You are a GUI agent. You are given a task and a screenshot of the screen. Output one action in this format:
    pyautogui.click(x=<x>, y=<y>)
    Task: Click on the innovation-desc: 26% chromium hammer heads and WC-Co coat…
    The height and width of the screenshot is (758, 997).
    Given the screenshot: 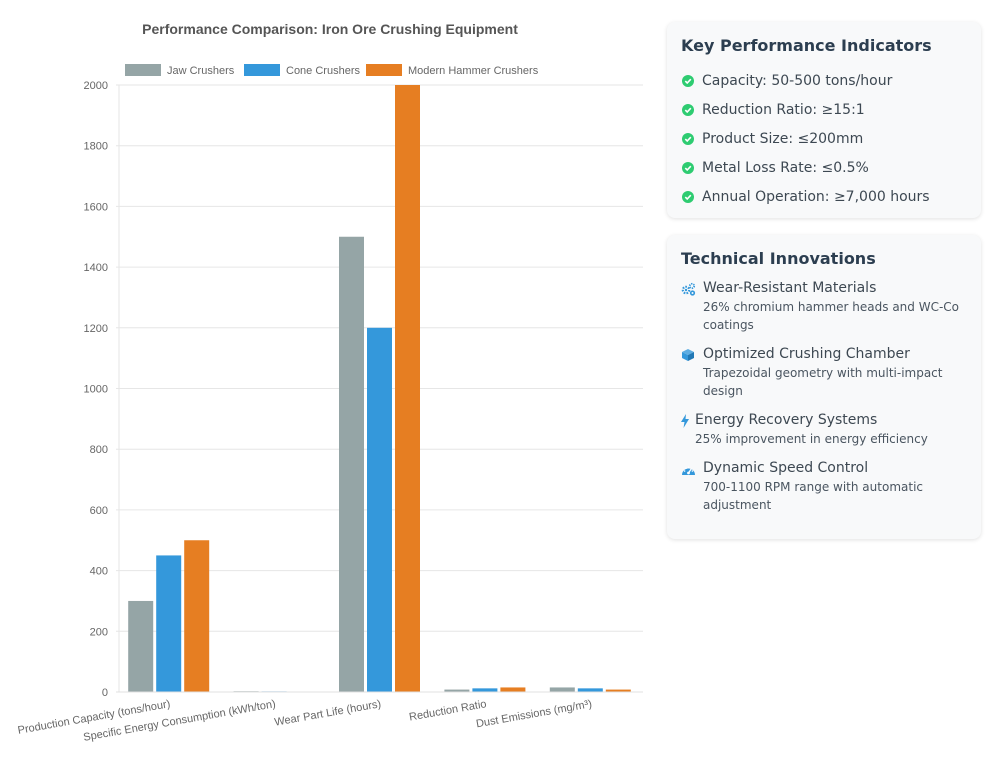 What is the action you would take?
    pyautogui.click(x=831, y=316)
    